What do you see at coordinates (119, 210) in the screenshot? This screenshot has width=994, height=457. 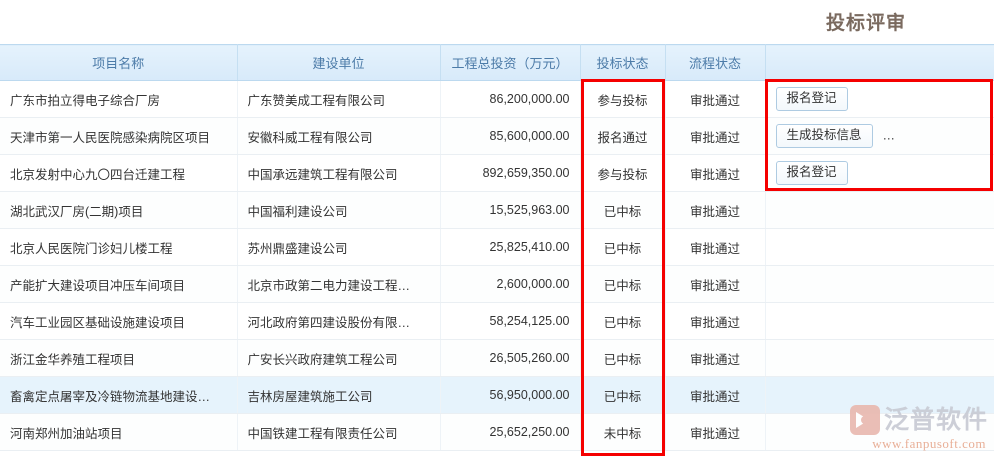 I see `cell-project-name: 湖北武汉厂房(二期)项目` at bounding box center [119, 210].